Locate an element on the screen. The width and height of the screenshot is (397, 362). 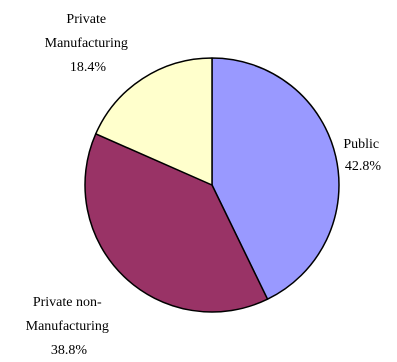
slice-label-private-manufacturing: Private Manufacturing 18.4% is located at coordinates (88, 43).